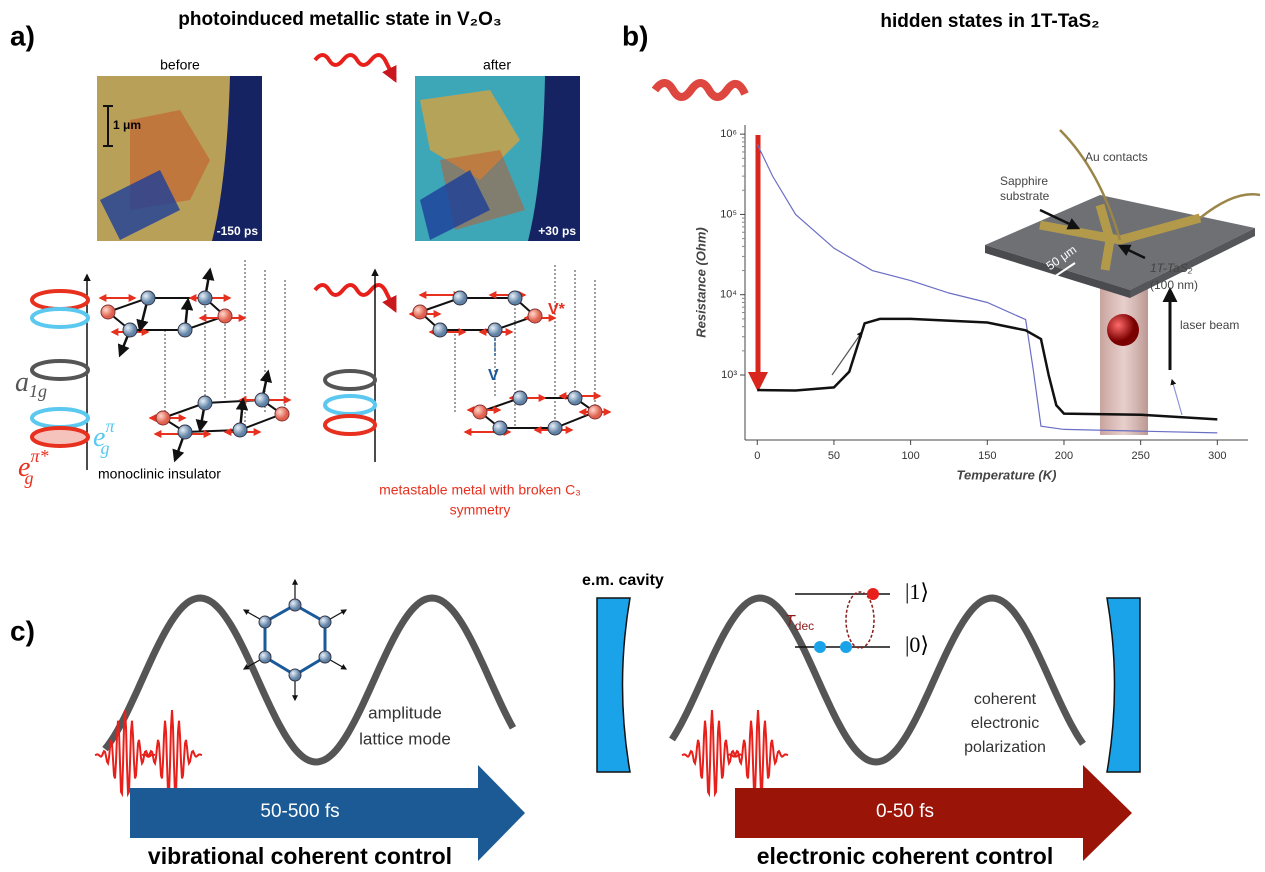 The width and height of the screenshot is (1265, 872). What do you see at coordinates (1171, 268) in the screenshot?
I see `inset-label: 1T-TaS₂` at bounding box center [1171, 268].